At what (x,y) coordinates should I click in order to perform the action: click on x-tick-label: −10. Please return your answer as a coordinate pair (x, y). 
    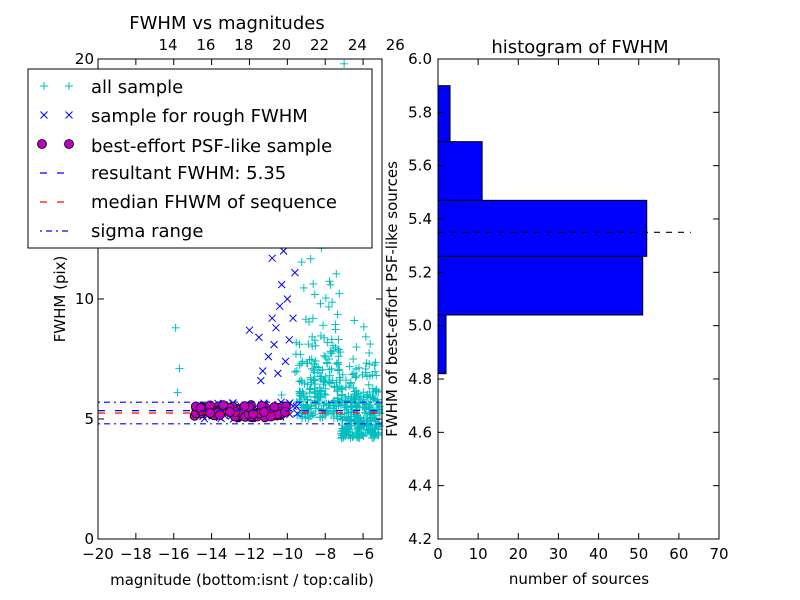
    Looking at the image, I should click on (288, 554).